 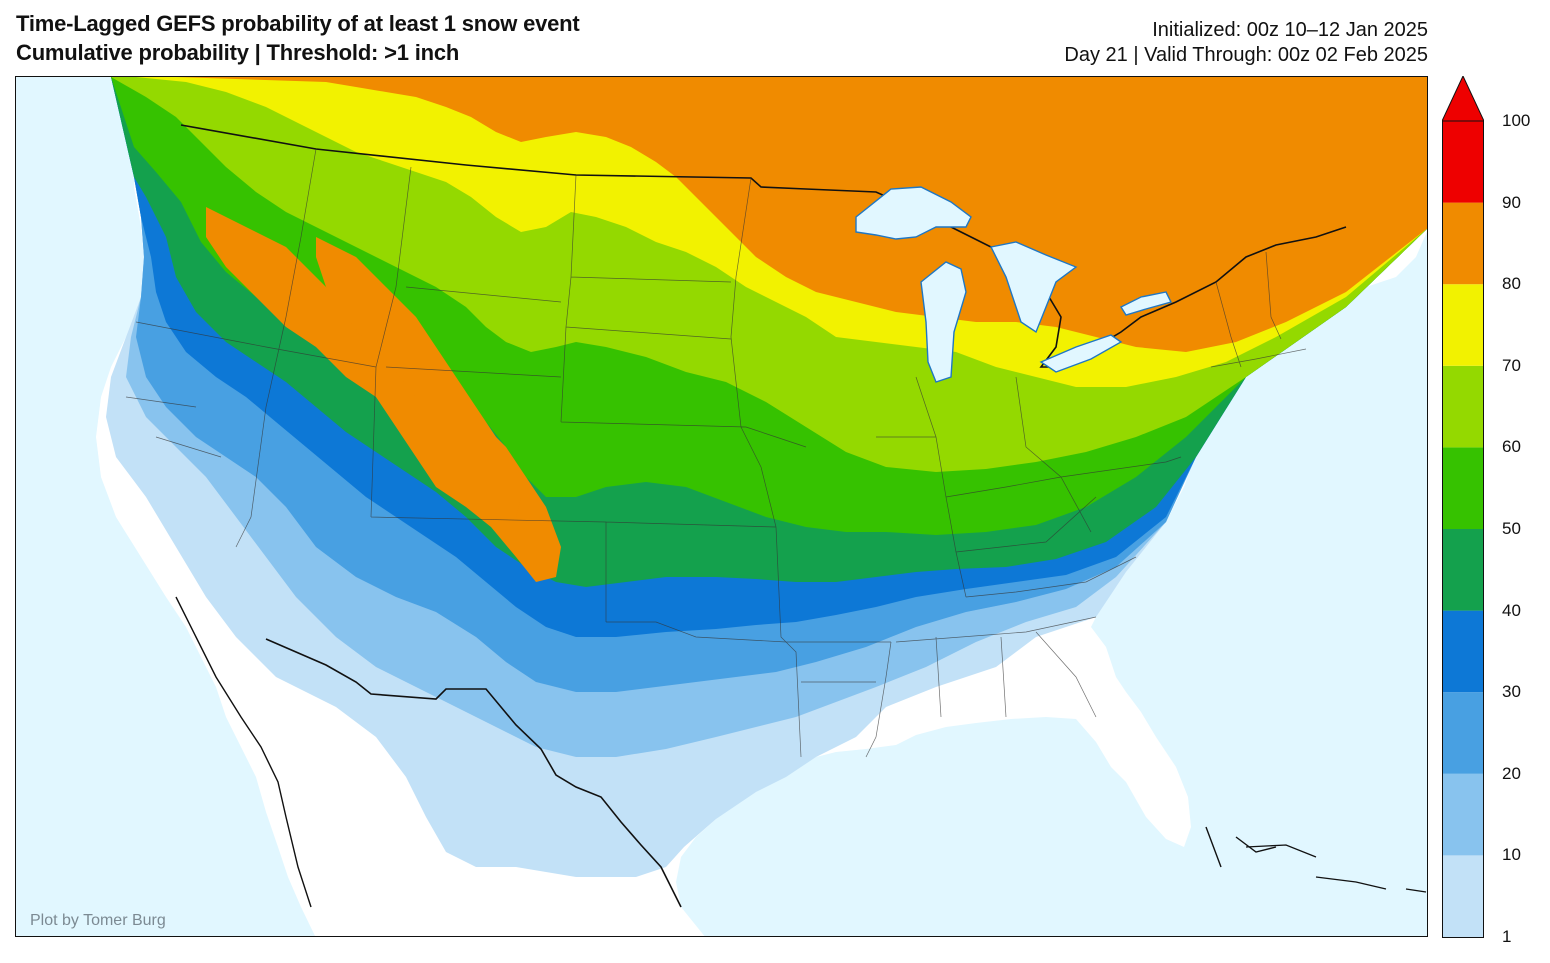 I want to click on colorbar-tick-label: 100, so click(x=1516, y=120).